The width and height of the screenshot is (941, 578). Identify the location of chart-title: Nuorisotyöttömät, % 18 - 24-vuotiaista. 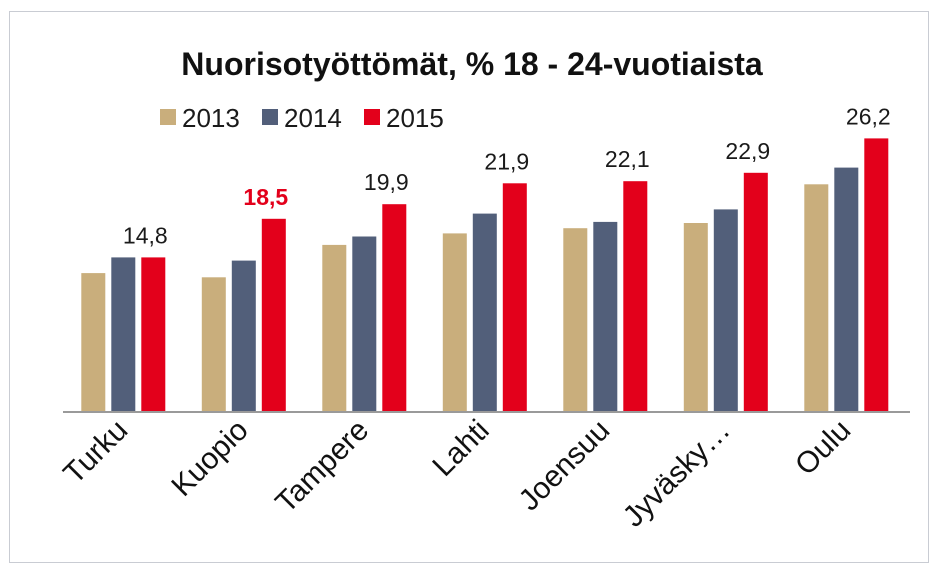
(472, 64).